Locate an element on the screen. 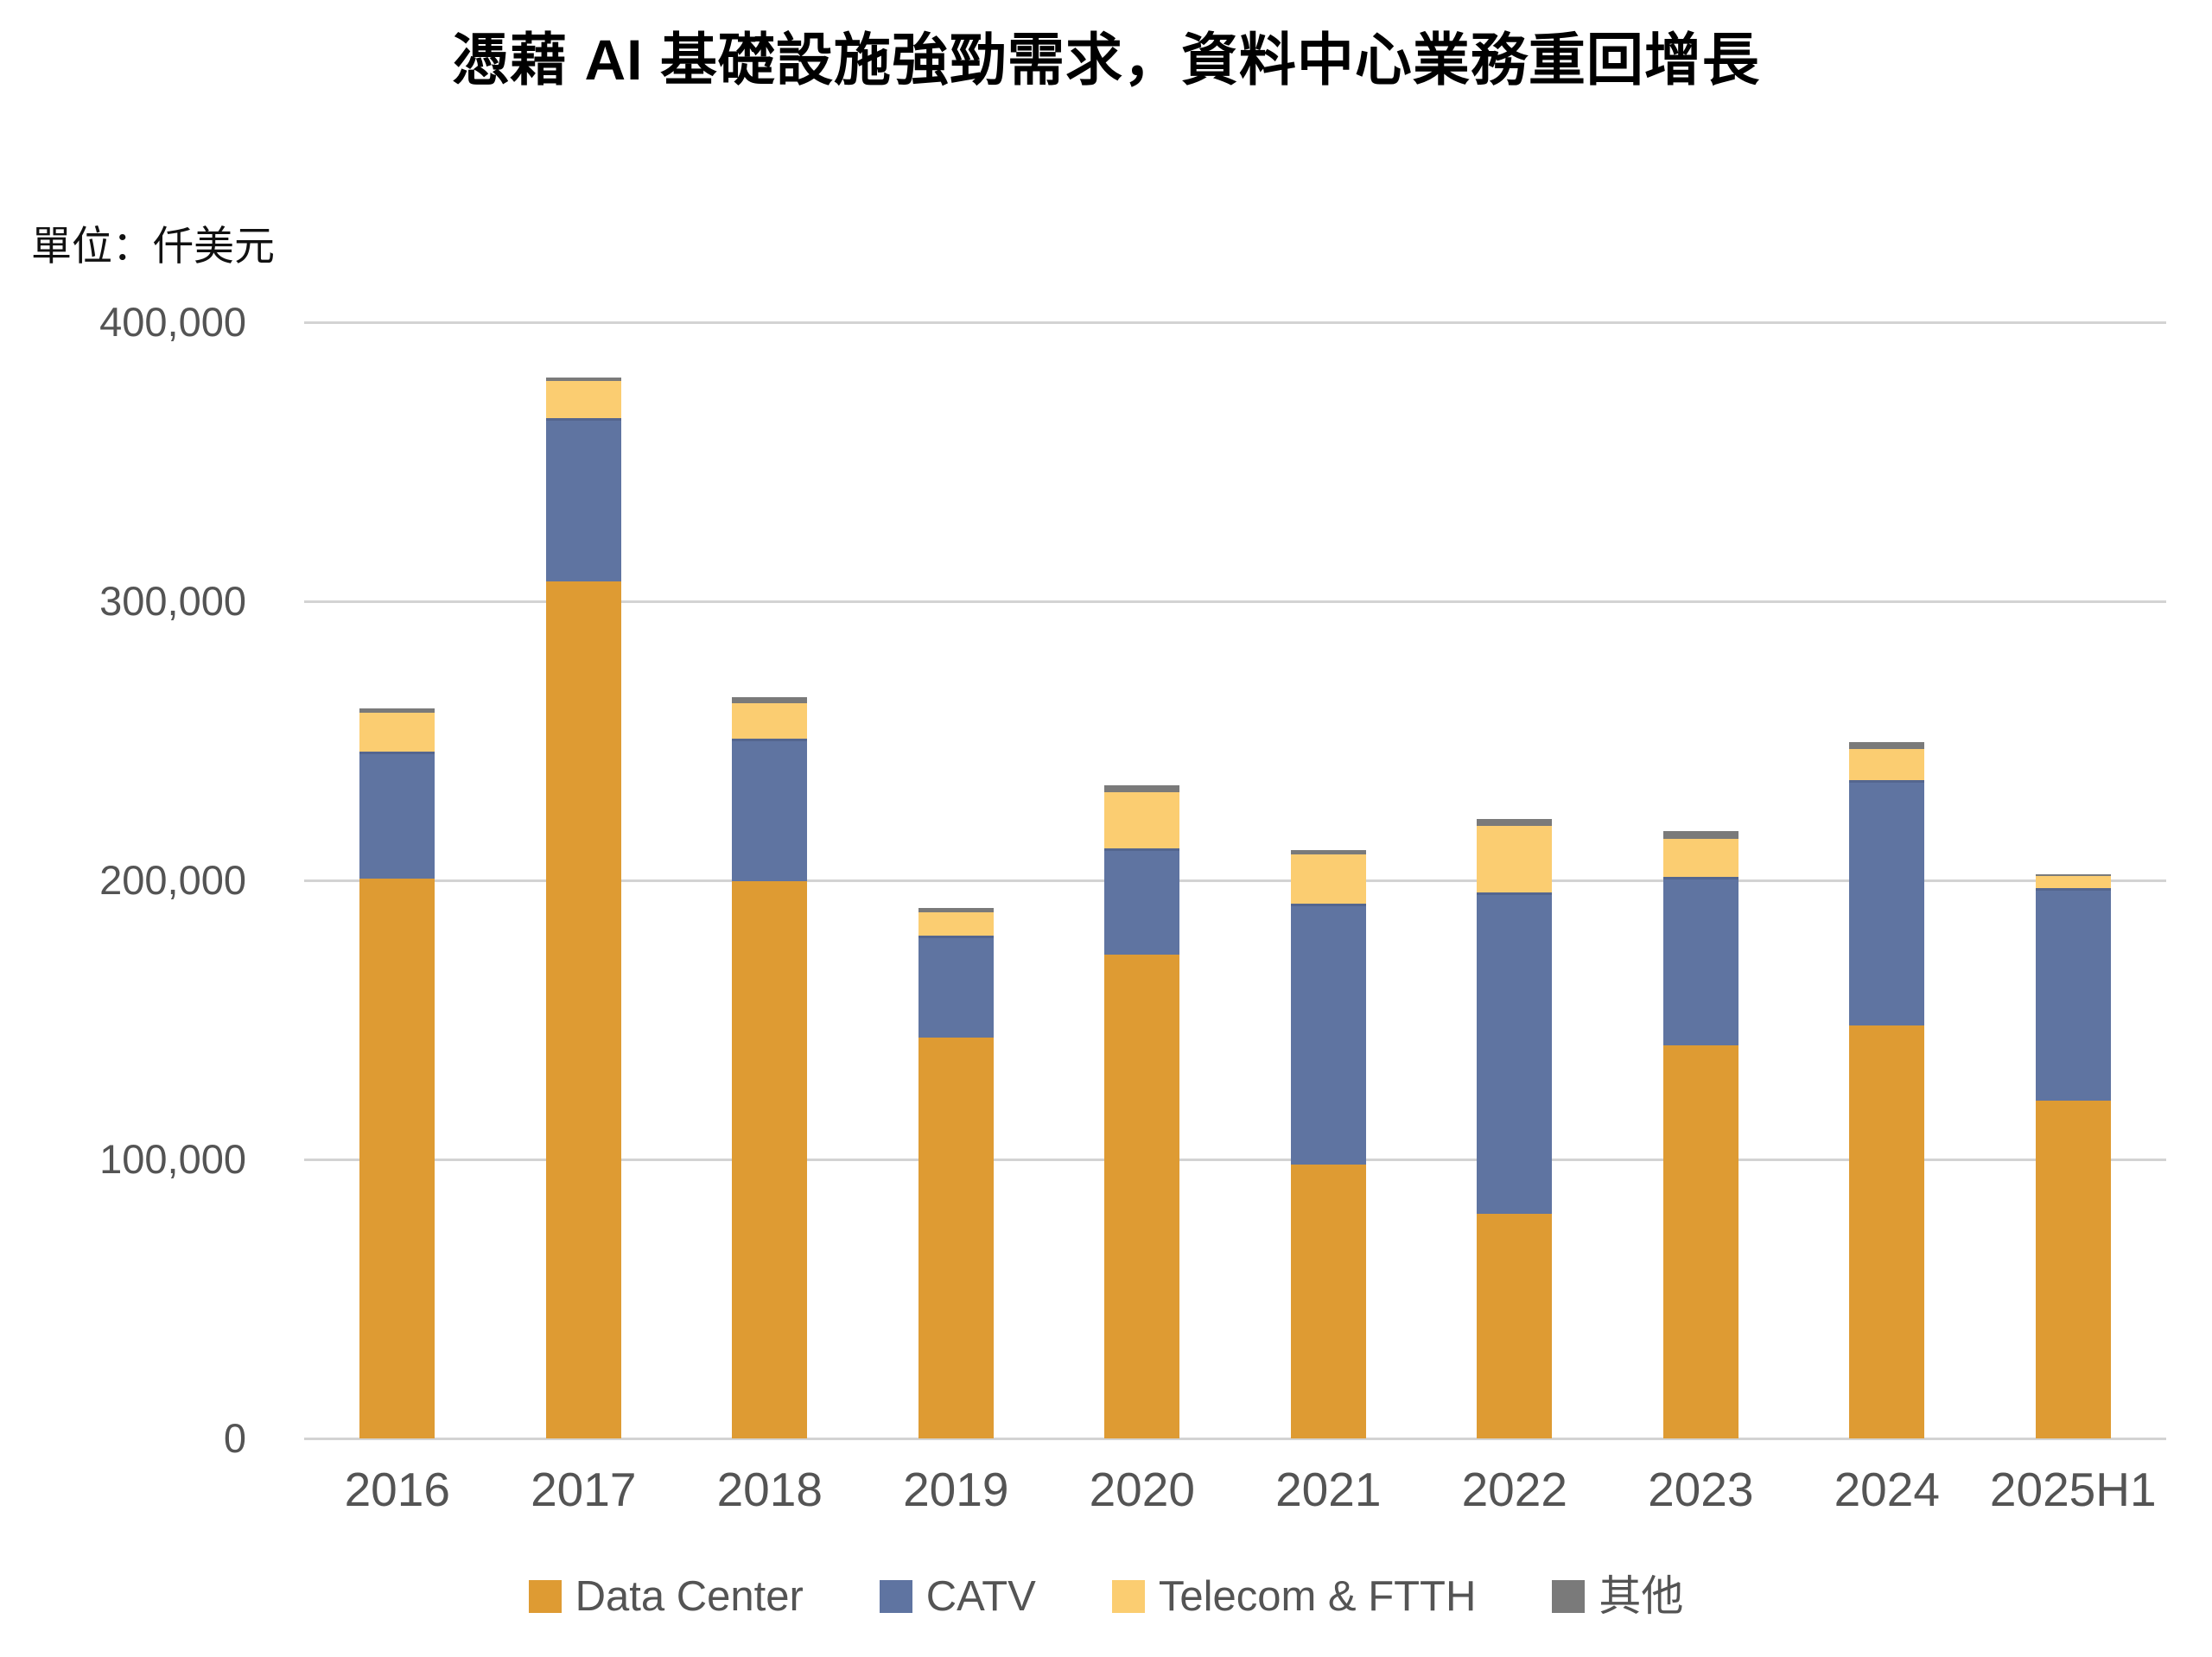 The height and width of the screenshot is (1657, 2212). y-axis-tick-label: 300,000 is located at coordinates (172, 601).